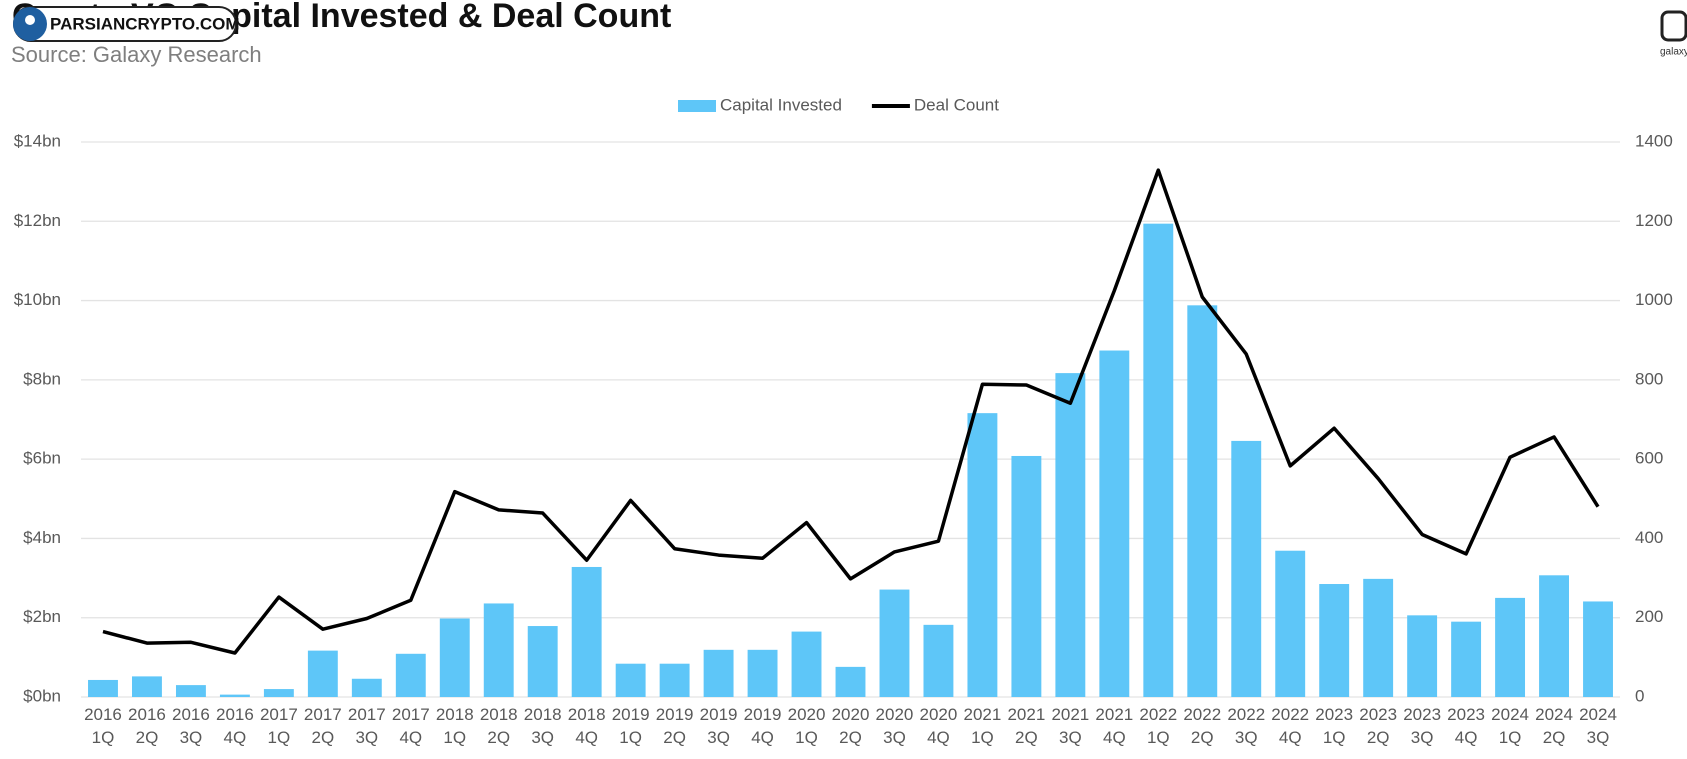 The image size is (1687, 759). I want to click on x-tick-label: 2021 3Q, so click(1070, 726).